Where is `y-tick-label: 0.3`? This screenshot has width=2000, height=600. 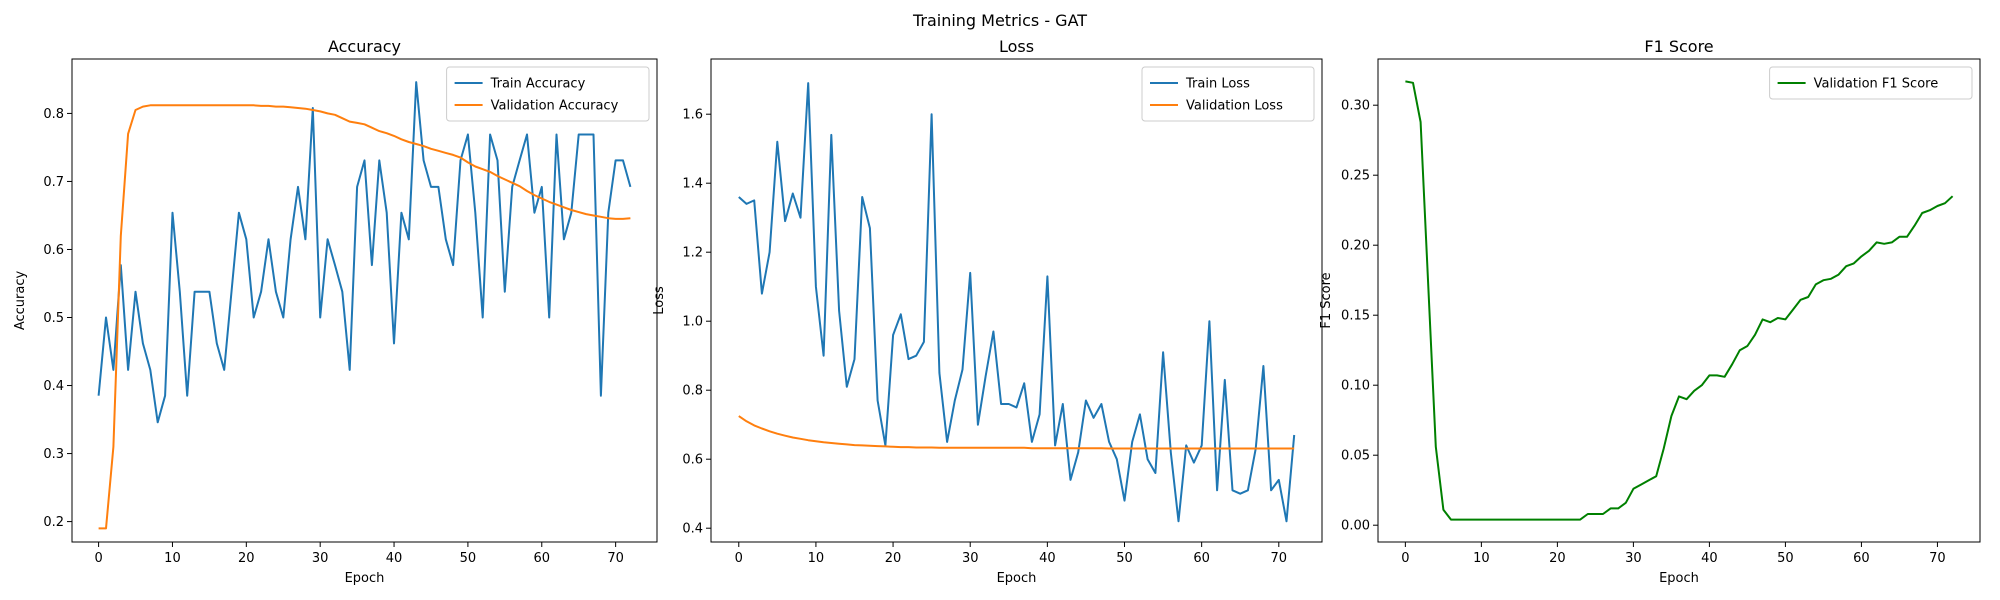
y-tick-label: 0.3 is located at coordinates (53, 454).